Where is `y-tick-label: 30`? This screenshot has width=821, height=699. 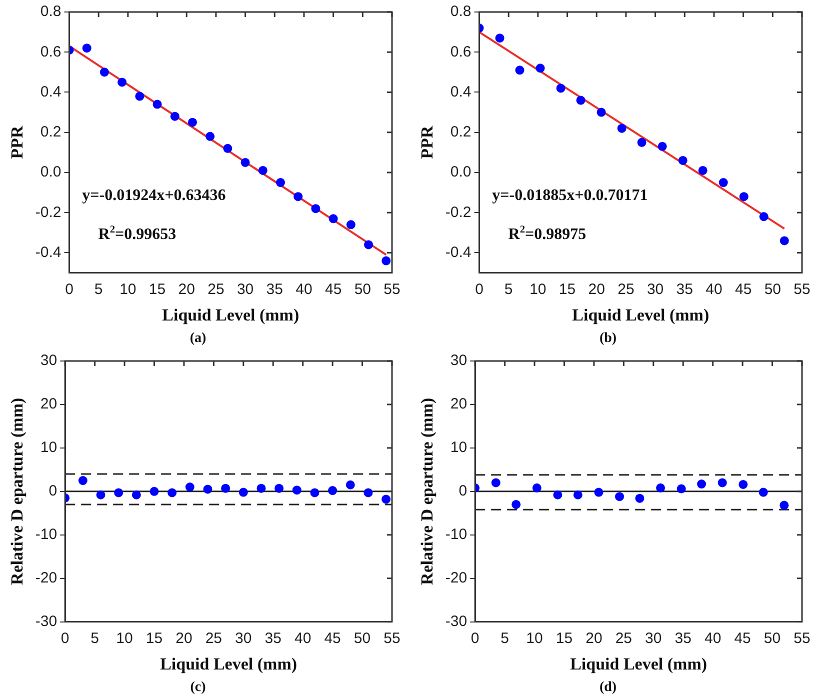
y-tick-label: 30 is located at coordinates (459, 361).